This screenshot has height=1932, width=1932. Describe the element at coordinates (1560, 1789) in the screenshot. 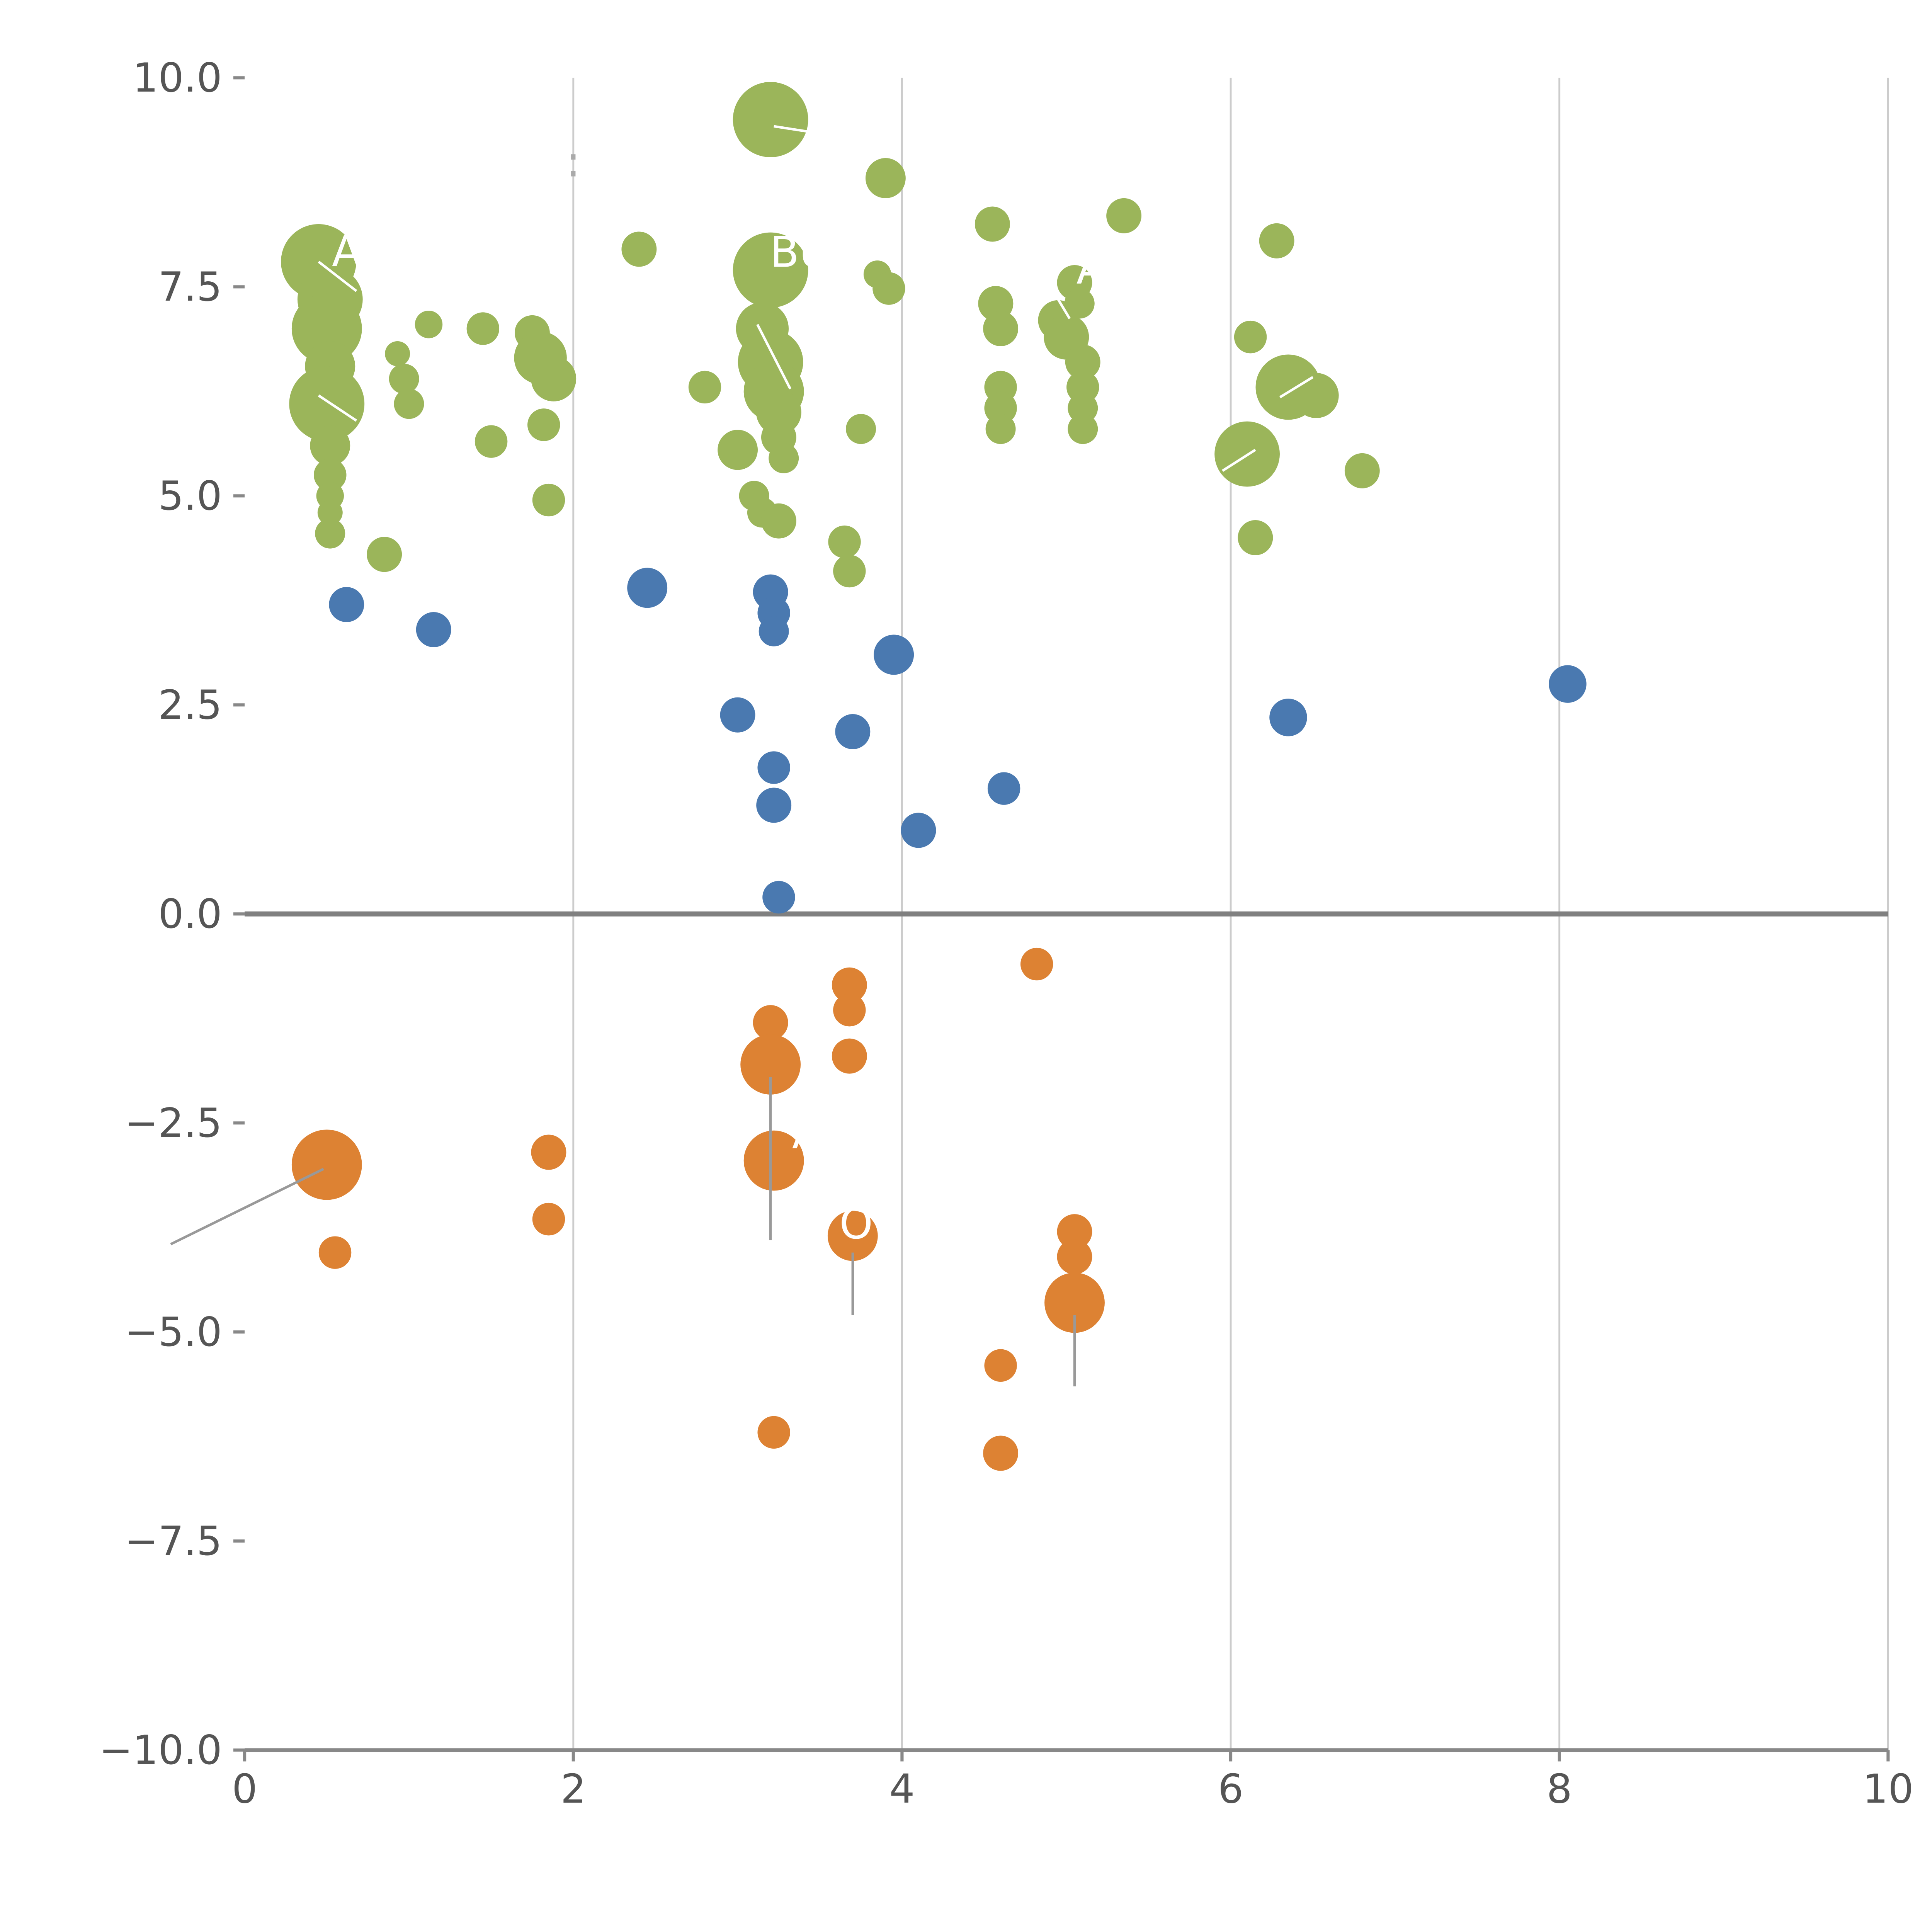

I see `x-tick-label: 8` at that location.